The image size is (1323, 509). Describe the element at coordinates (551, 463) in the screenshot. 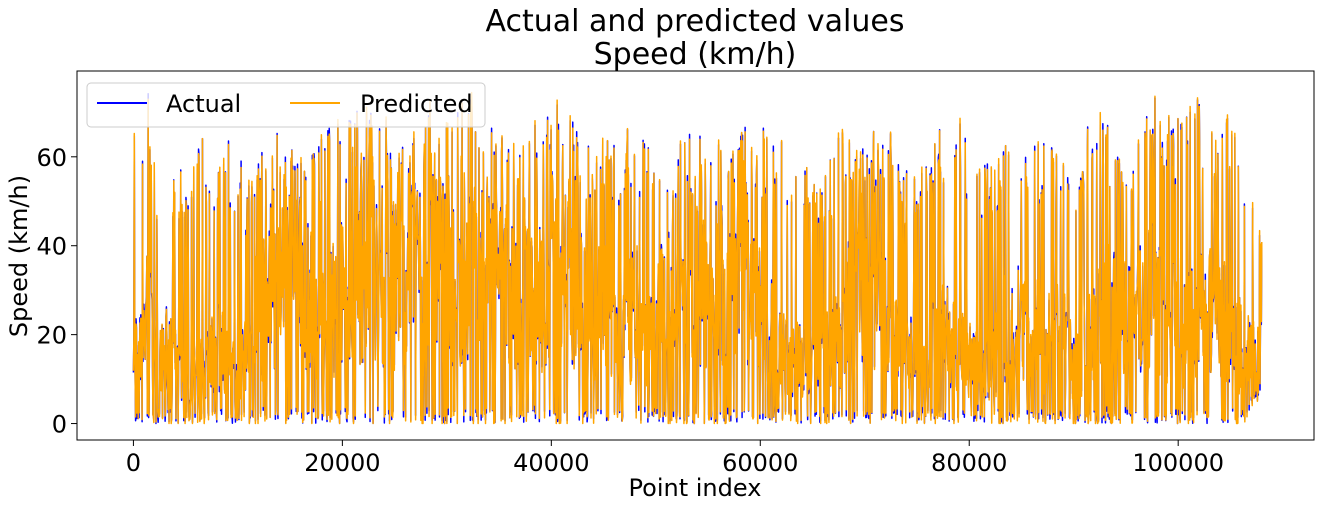

I see `x-tick-label: 40000` at that location.